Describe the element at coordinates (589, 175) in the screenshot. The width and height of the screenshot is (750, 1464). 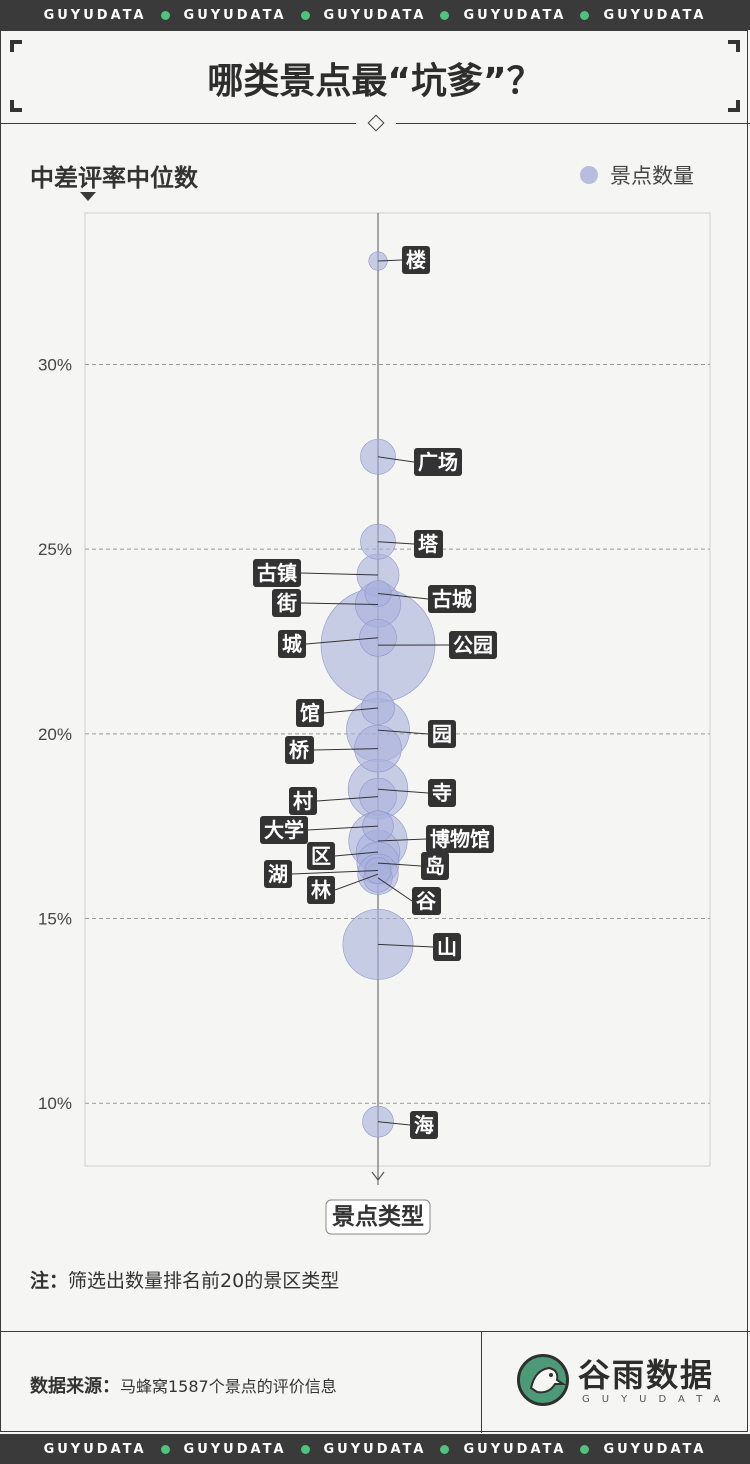
I see `legend-bubble-icon` at that location.